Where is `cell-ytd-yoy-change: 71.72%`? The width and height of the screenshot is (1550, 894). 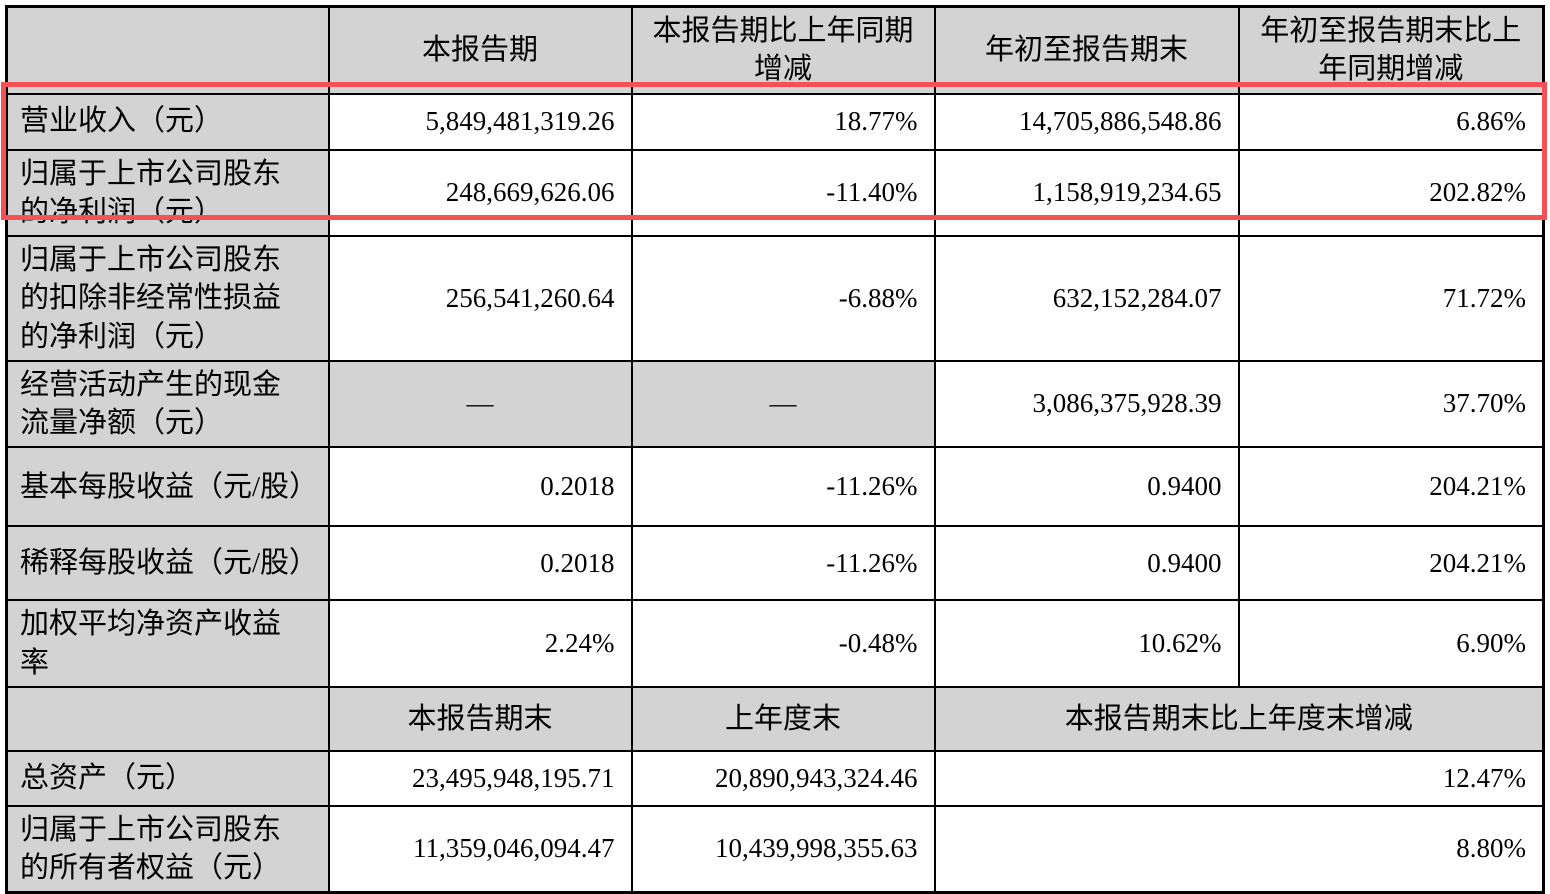 cell-ytd-yoy-change: 71.72% is located at coordinates (1391, 298).